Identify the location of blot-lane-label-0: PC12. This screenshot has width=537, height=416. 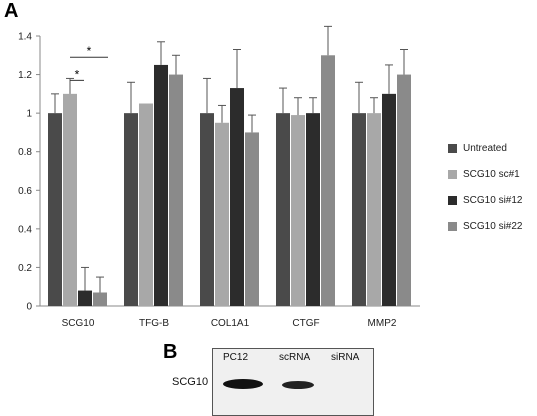
(236, 357).